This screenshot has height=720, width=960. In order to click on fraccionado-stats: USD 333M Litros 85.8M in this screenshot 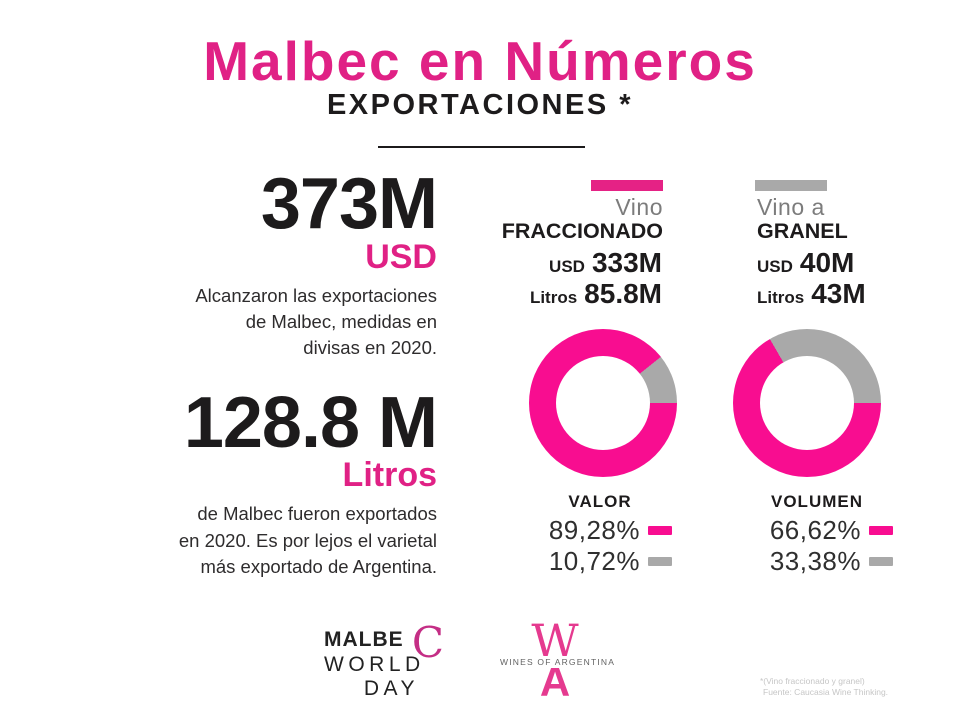, I will do `click(596, 277)`.